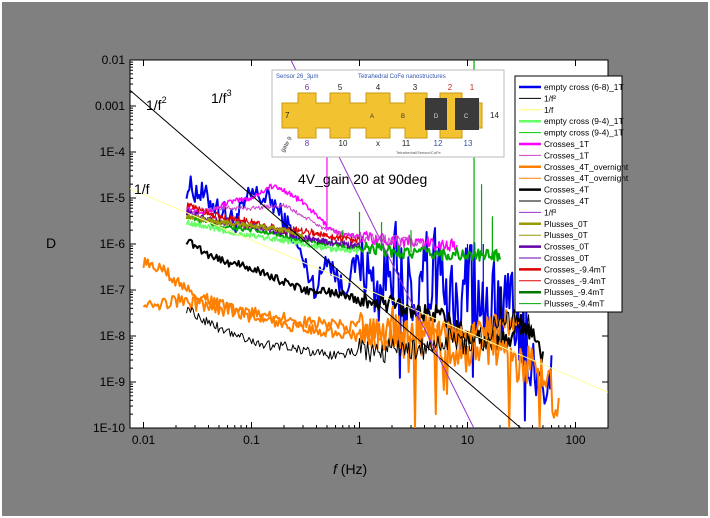 The width and height of the screenshot is (710, 518). Describe the element at coordinates (109, 428) in the screenshot. I see `y-tick-label: 1E-10` at that location.